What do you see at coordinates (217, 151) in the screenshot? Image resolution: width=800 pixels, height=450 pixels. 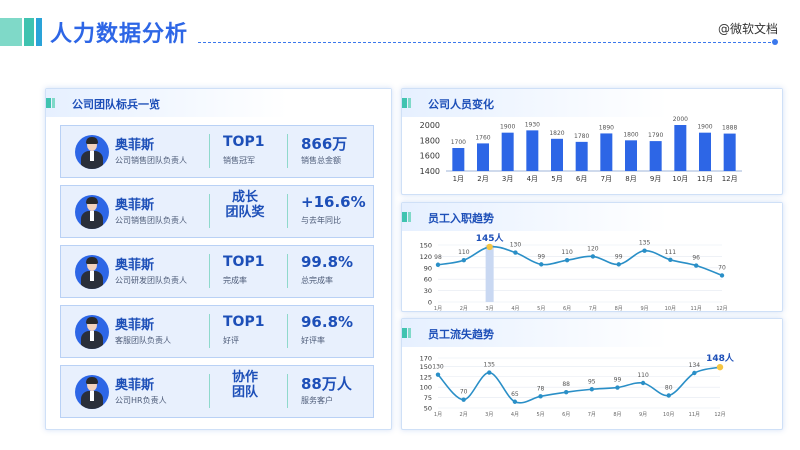 I see `member-card: 奥菲斯 公司销售团队负责人 TOP1 销售冠军 866万 销售总金额` at bounding box center [217, 151].